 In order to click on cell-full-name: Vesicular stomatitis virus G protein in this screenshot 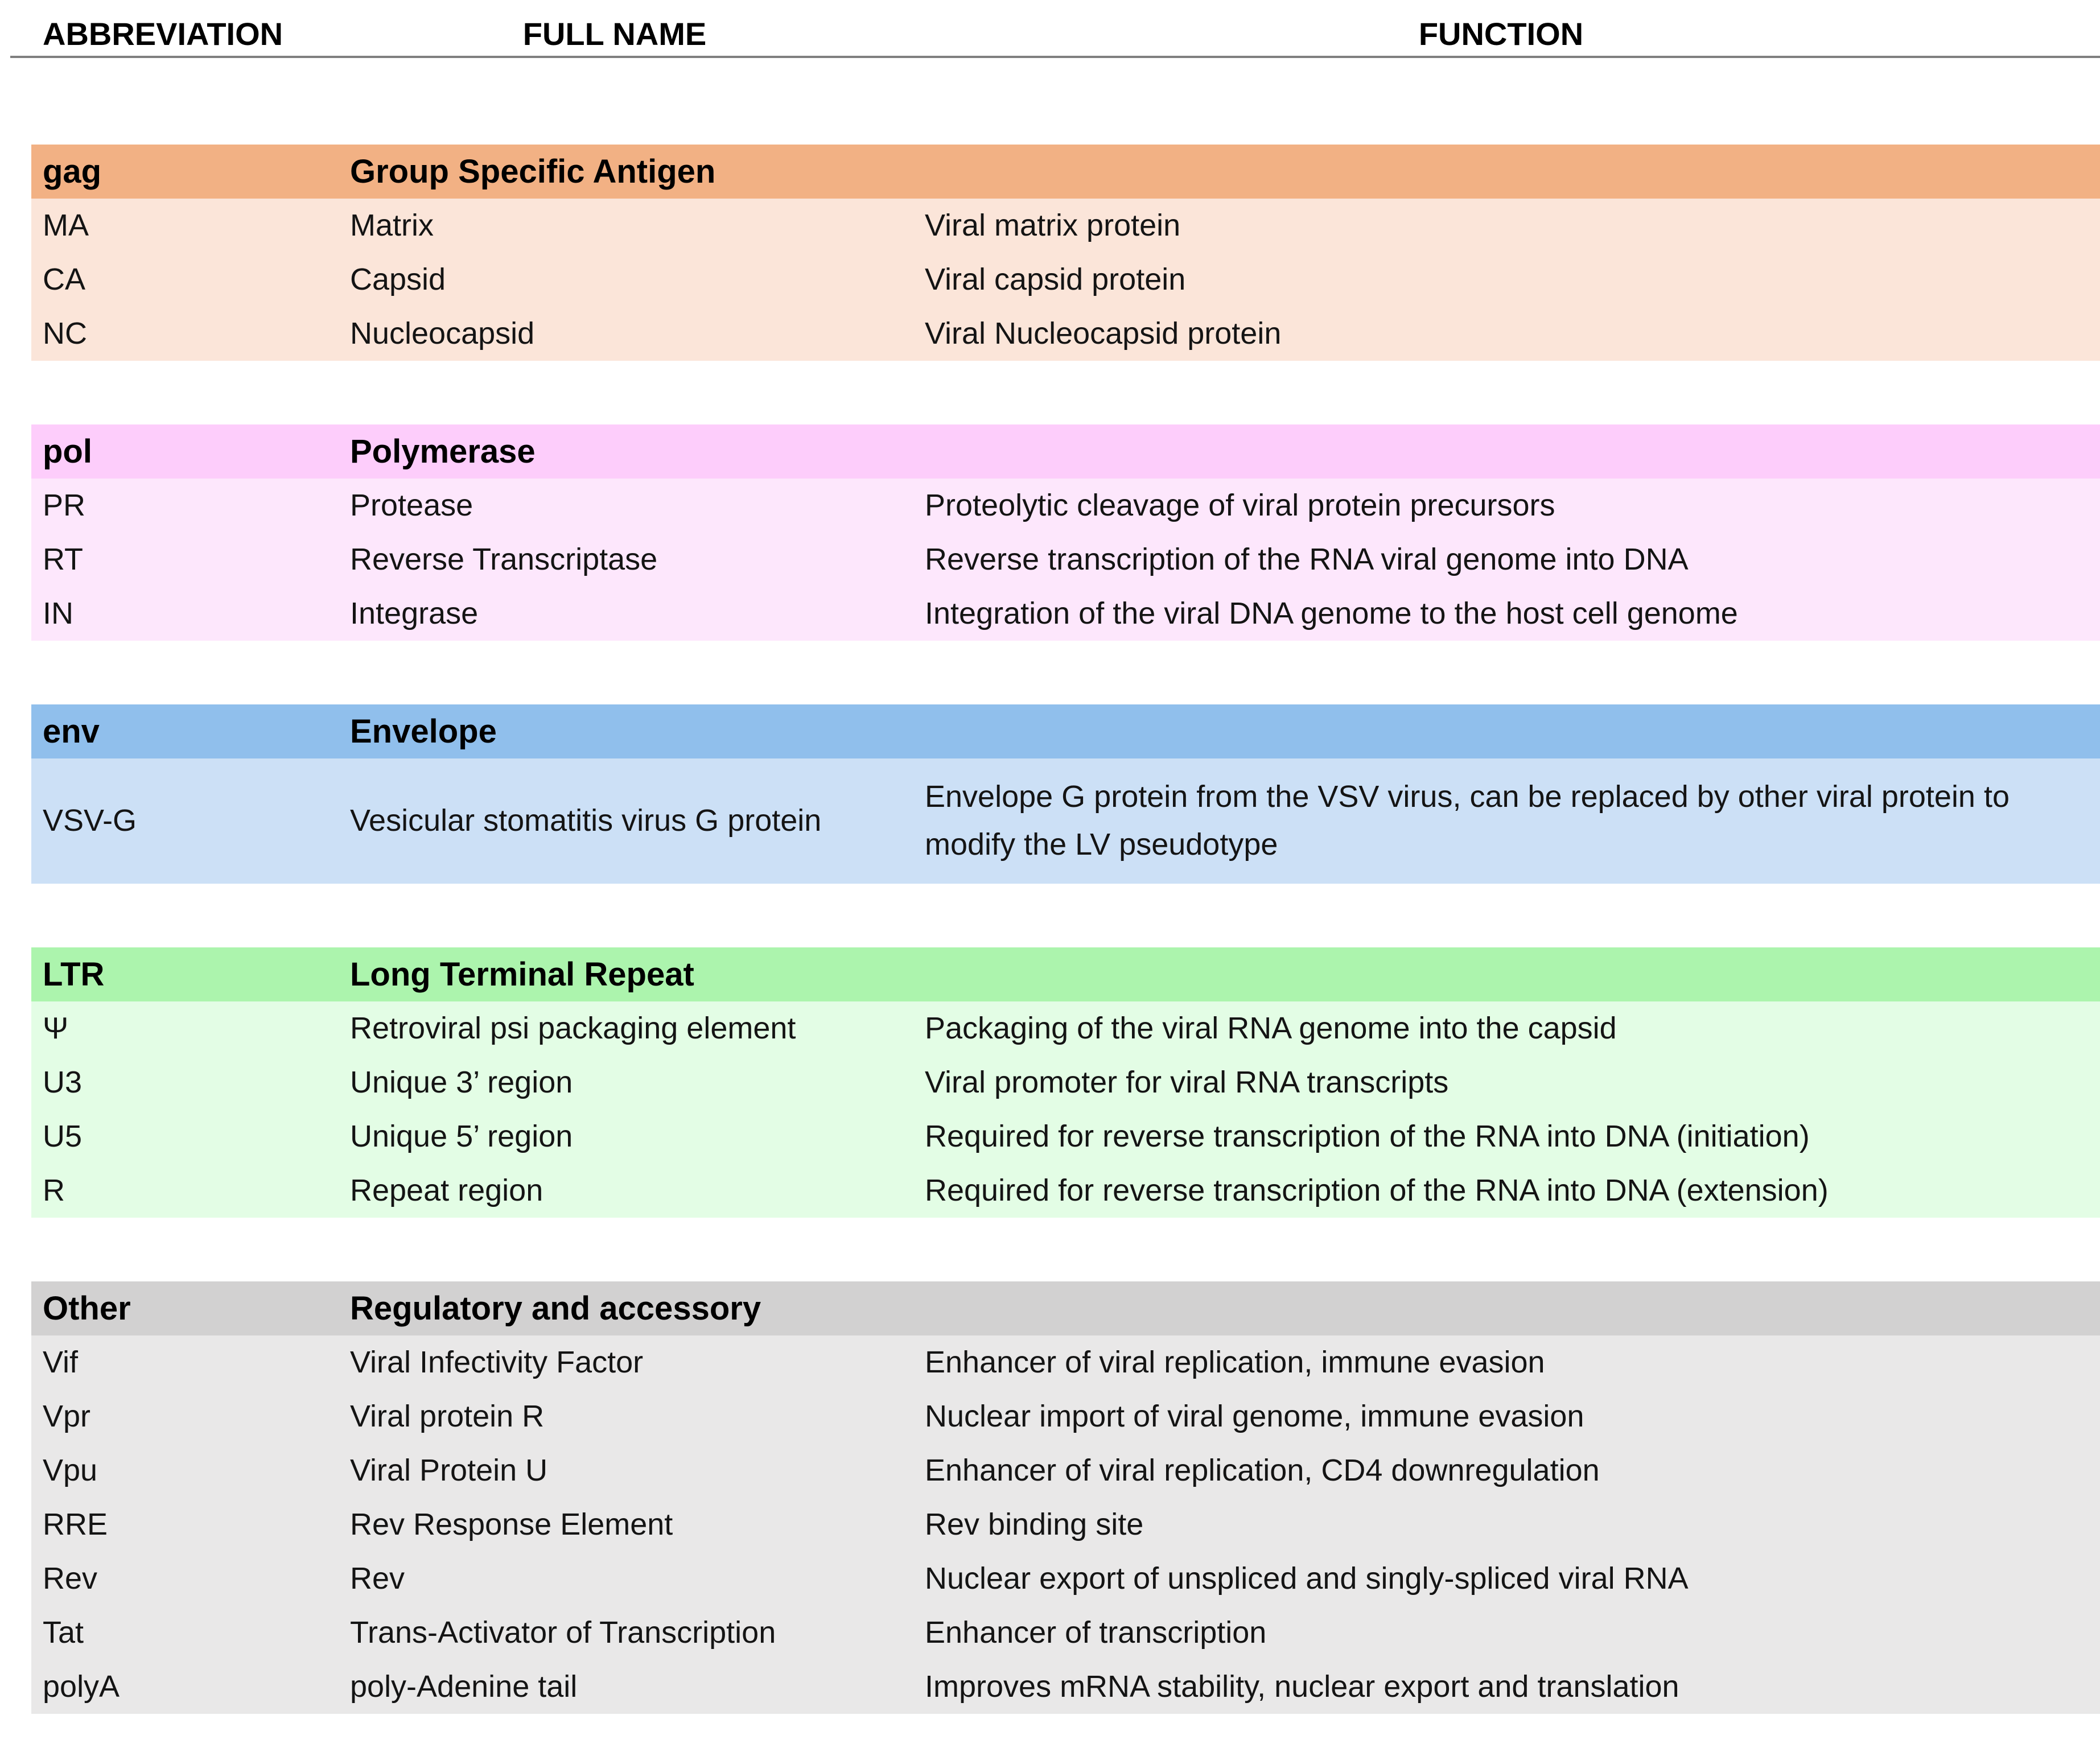, I will do `click(586, 820)`.